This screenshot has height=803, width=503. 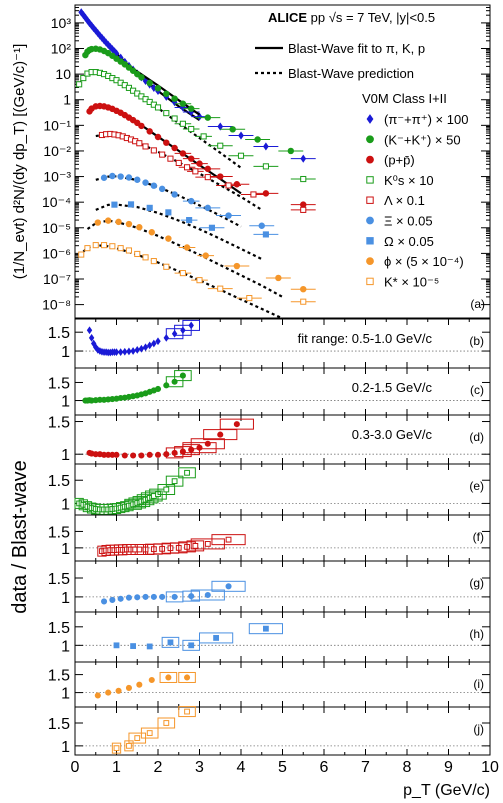 I want to click on ratio-frame, so click(x=282, y=731).